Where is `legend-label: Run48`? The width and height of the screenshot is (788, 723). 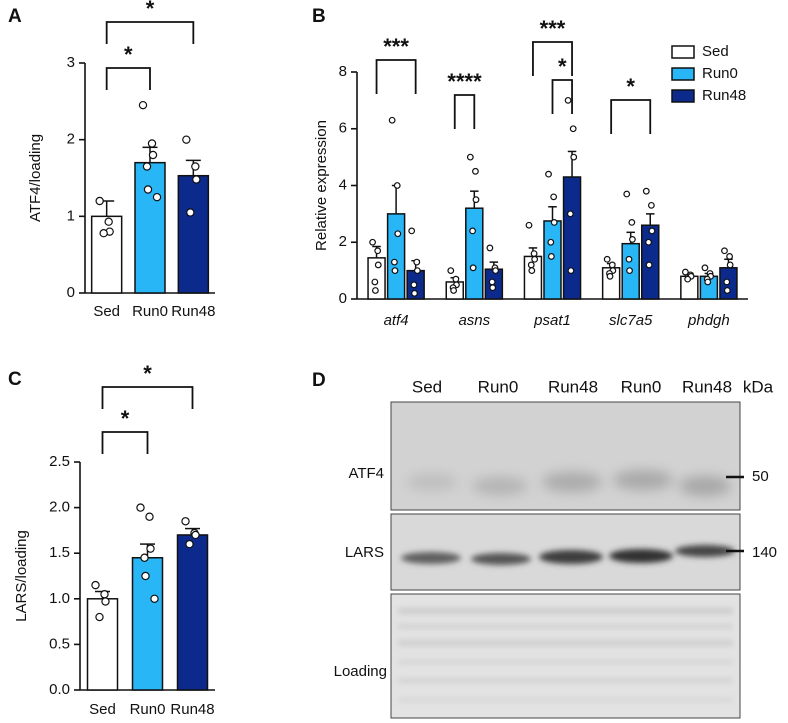
legend-label: Run48 is located at coordinates (724, 95).